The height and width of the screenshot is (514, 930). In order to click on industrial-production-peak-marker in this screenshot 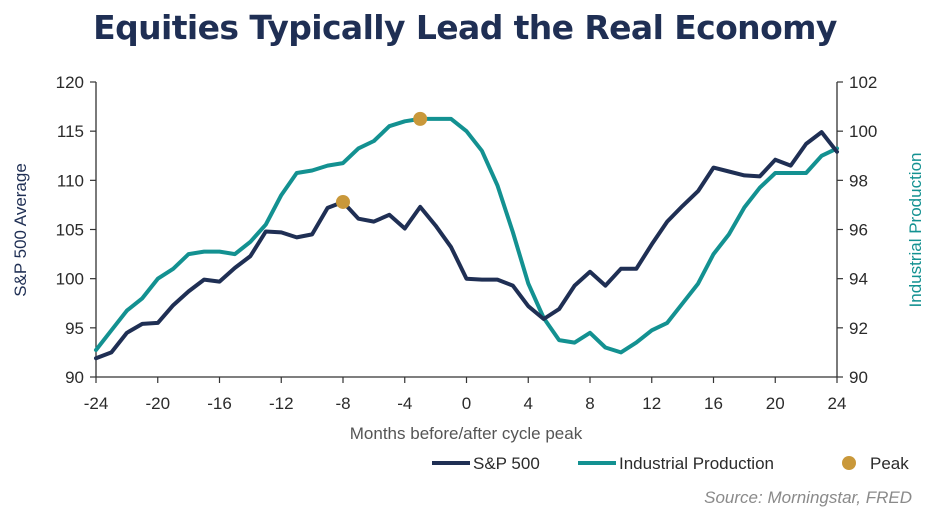, I will do `click(420, 118)`.